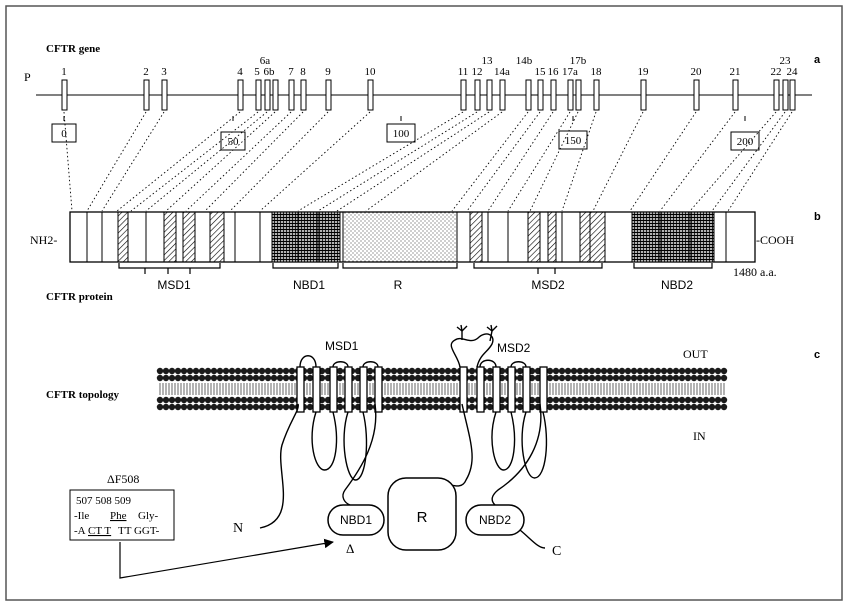  What do you see at coordinates (554, 72) in the screenshot?
I see `exon-label: 16` at bounding box center [554, 72].